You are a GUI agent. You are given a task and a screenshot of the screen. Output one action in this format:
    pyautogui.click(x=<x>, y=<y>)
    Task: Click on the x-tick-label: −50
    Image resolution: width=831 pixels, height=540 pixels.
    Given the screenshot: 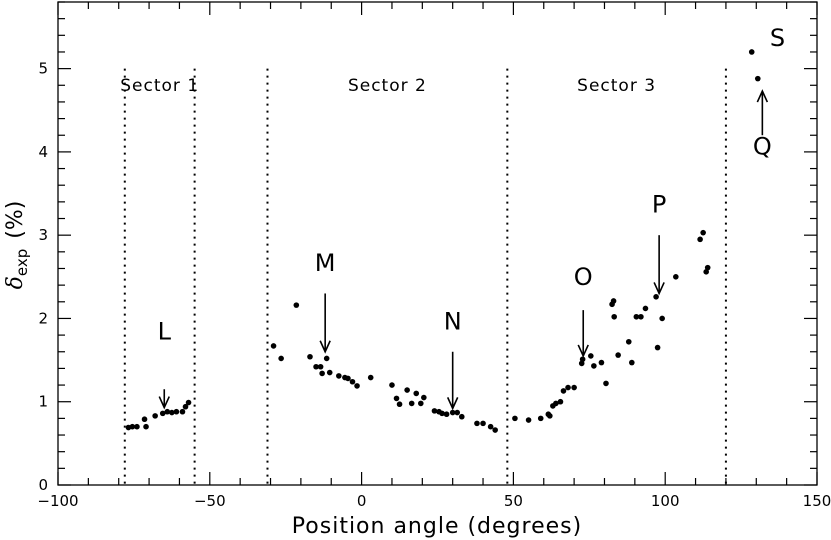 What is the action you would take?
    pyautogui.click(x=210, y=501)
    